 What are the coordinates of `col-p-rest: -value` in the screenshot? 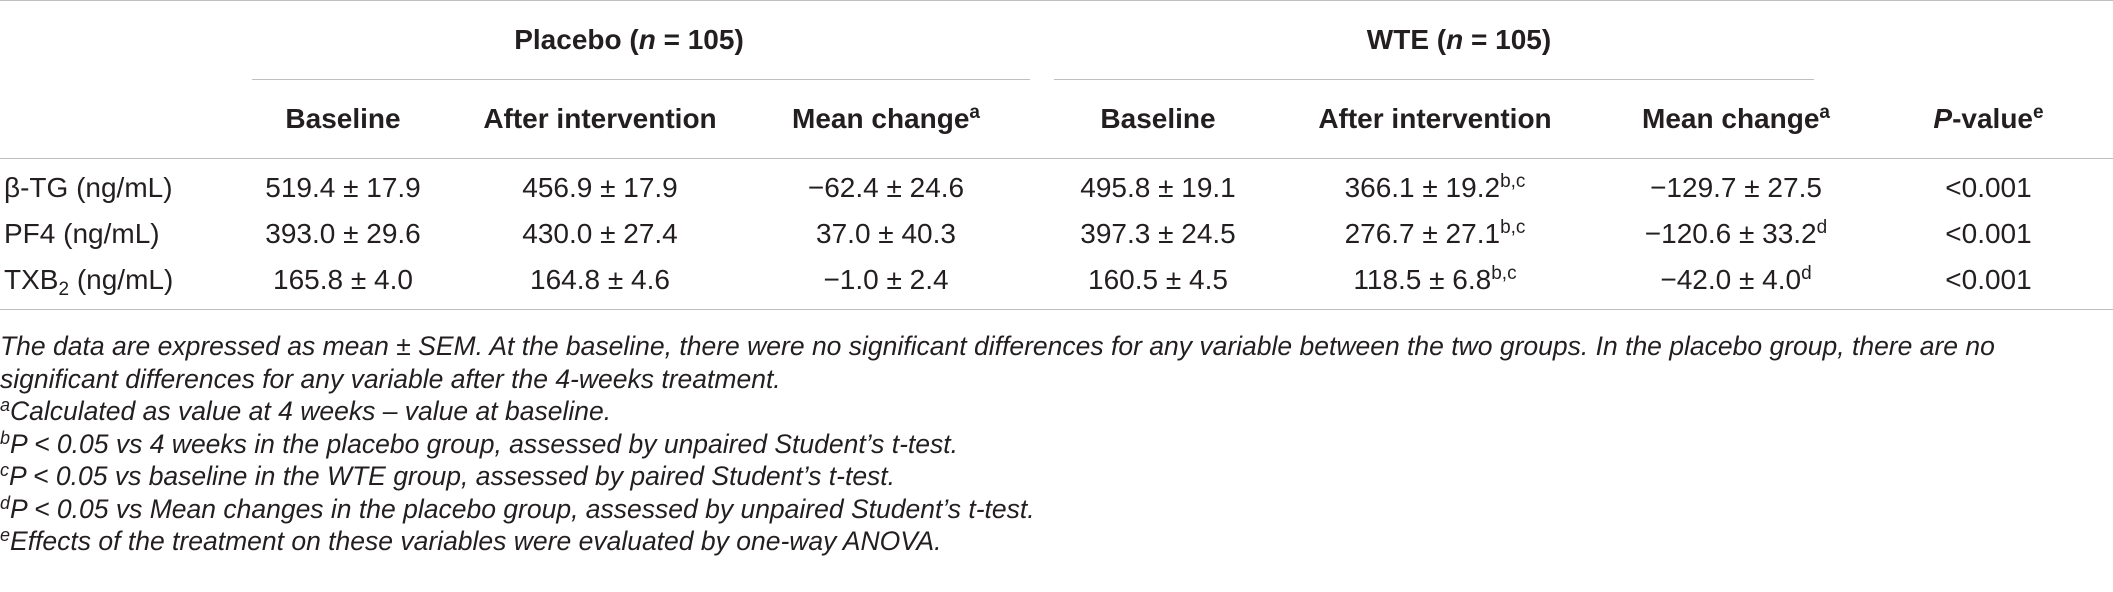 It's located at (1993, 118).